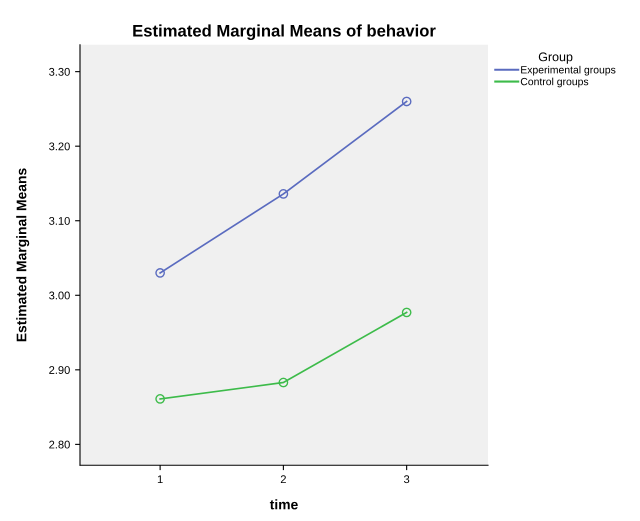 Image resolution: width=640 pixels, height=521 pixels. Describe the element at coordinates (555, 58) in the screenshot. I see `legend-title: Group` at that location.